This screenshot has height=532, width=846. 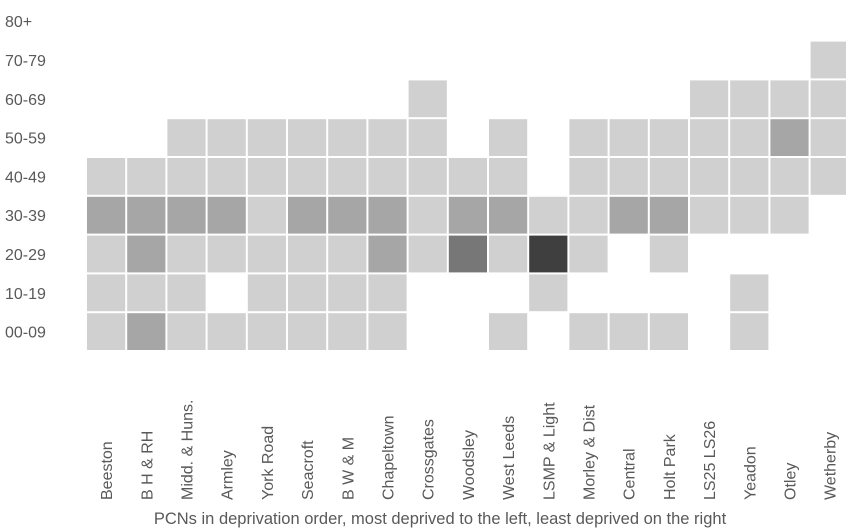 I want to click on y-tick-label: 20-29, so click(x=25, y=255).